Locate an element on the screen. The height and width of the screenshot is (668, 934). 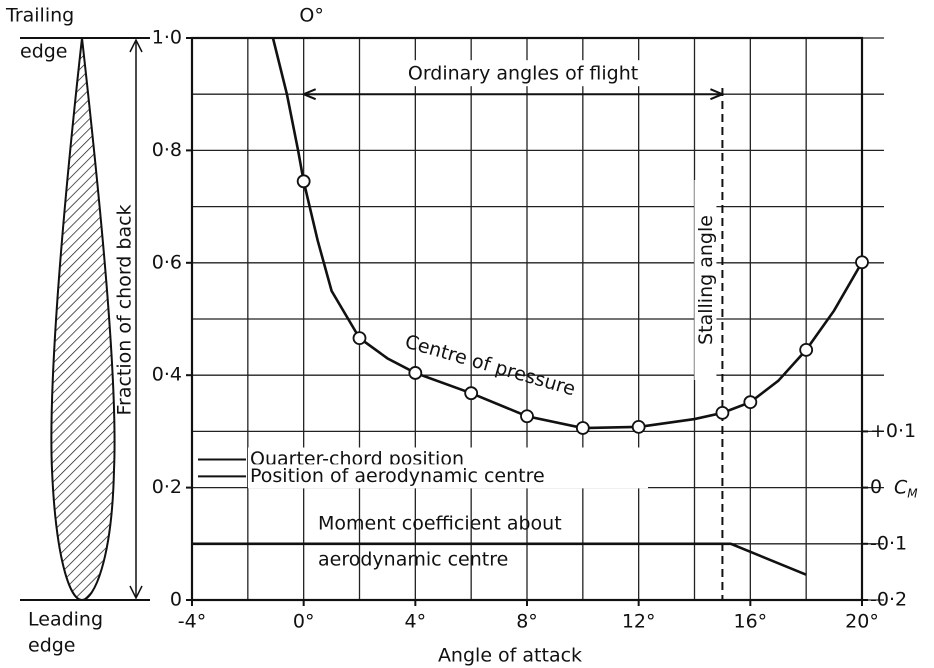
y2-tick-label: 0 is located at coordinates (876, 487).